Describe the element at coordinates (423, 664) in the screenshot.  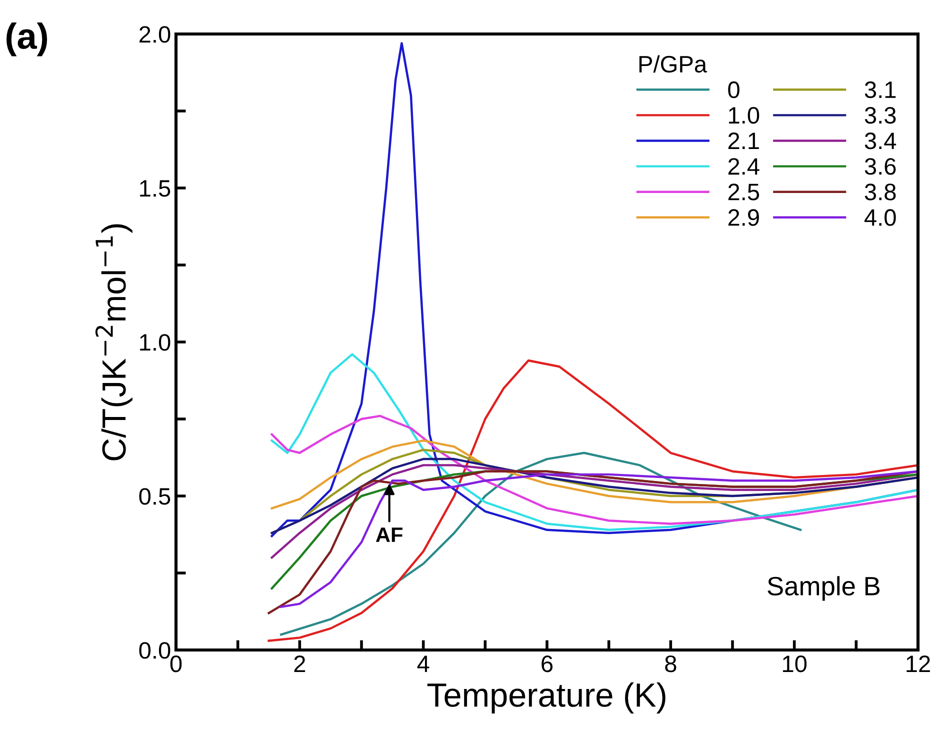
I see `x-tick-label: 4` at that location.